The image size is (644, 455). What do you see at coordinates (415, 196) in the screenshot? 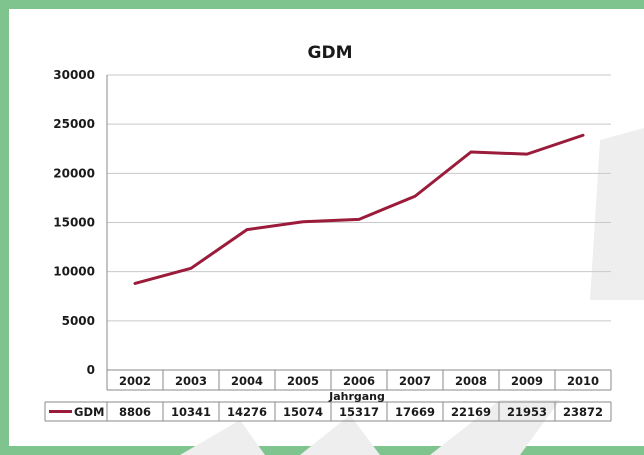
I see `data-point-2007` at bounding box center [415, 196].